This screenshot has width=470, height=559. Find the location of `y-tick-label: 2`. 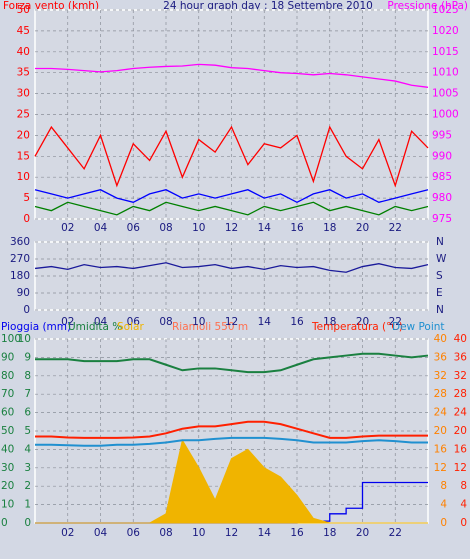

y-tick-label: 2 is located at coordinates (27, 486).